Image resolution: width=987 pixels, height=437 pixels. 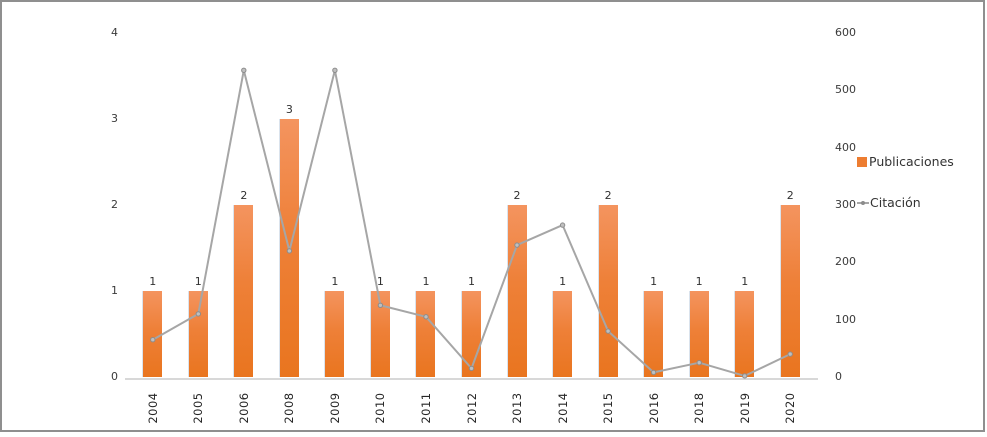 What do you see at coordinates (289, 408) in the screenshot?
I see `x-axis-label-2008: 2008` at bounding box center [289, 408].